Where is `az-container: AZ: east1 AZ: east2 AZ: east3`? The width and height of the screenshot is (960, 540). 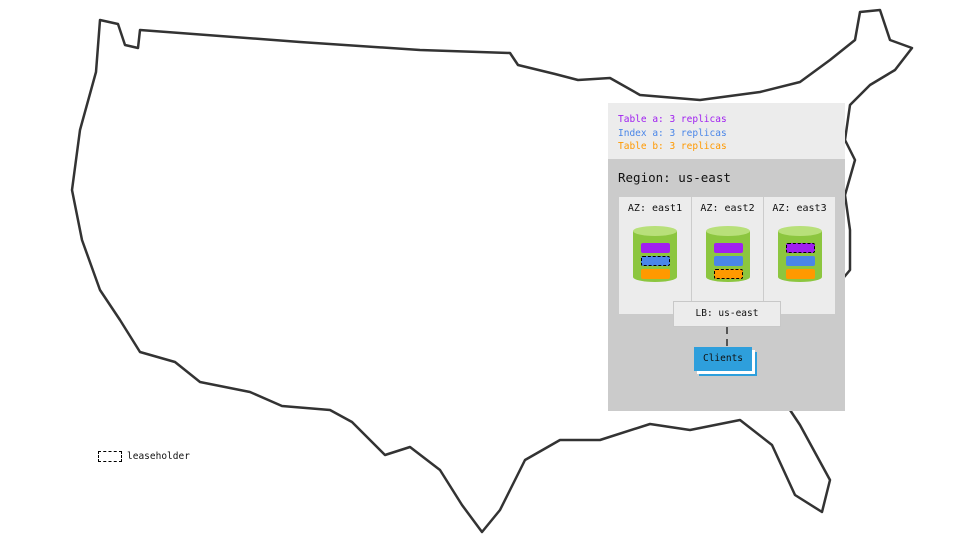 az-container: AZ: east1 AZ: east2 AZ: east3 is located at coordinates (727, 255).